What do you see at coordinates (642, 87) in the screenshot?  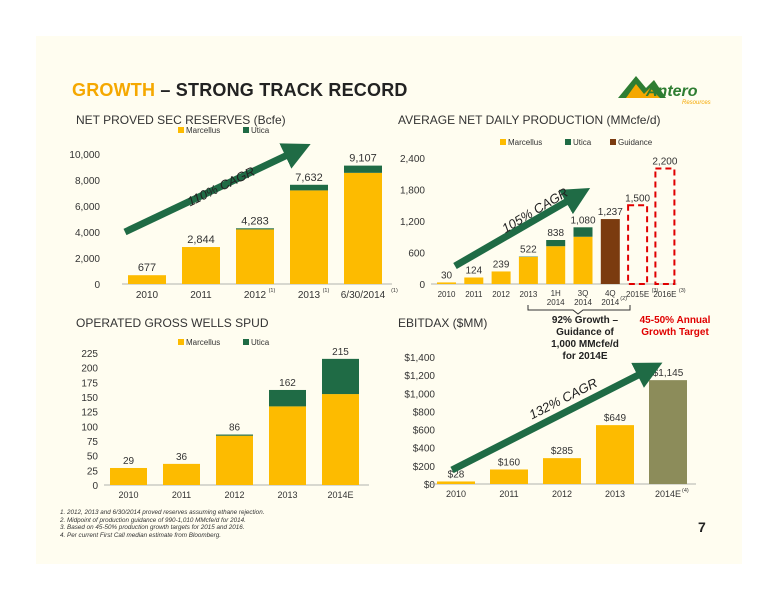 I see `antero-logo-icon` at bounding box center [642, 87].